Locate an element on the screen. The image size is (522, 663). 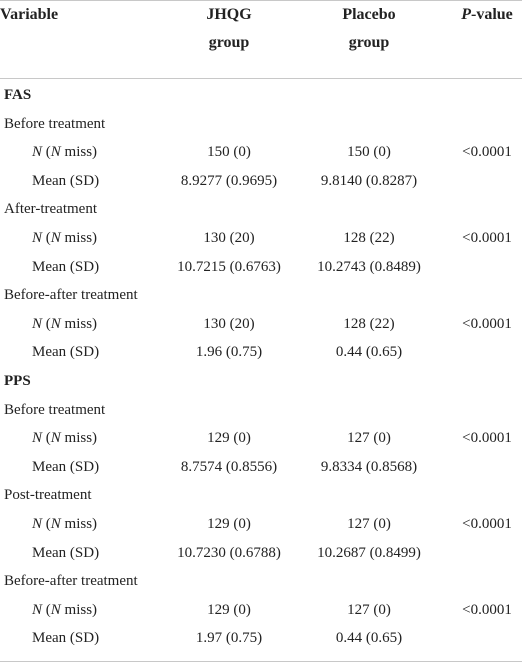
top-rule is located at coordinates (261, 0).